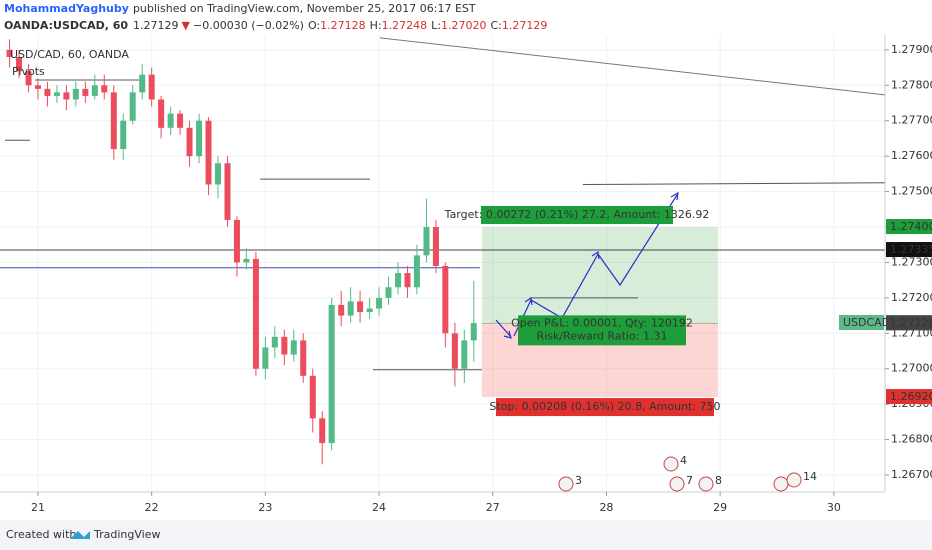 The image size is (932, 550). I want to click on symbol-label: USDCAD, so click(866, 322).